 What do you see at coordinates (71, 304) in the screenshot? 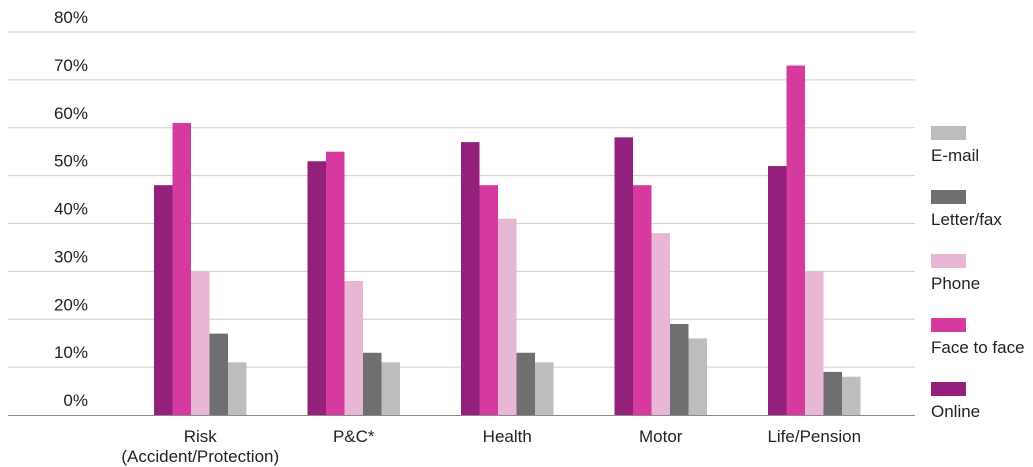
I see `y-tick-label: 20%` at bounding box center [71, 304].